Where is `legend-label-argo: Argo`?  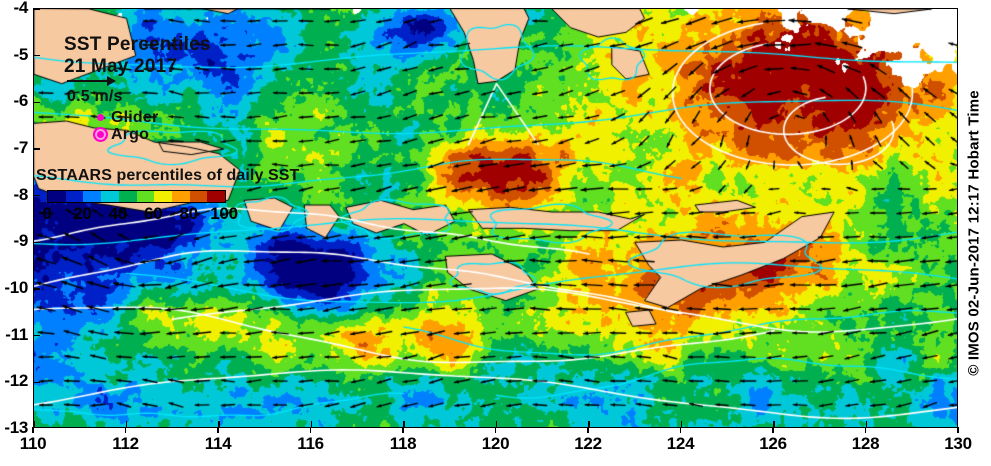 legend-label-argo: Argo is located at coordinates (130, 134).